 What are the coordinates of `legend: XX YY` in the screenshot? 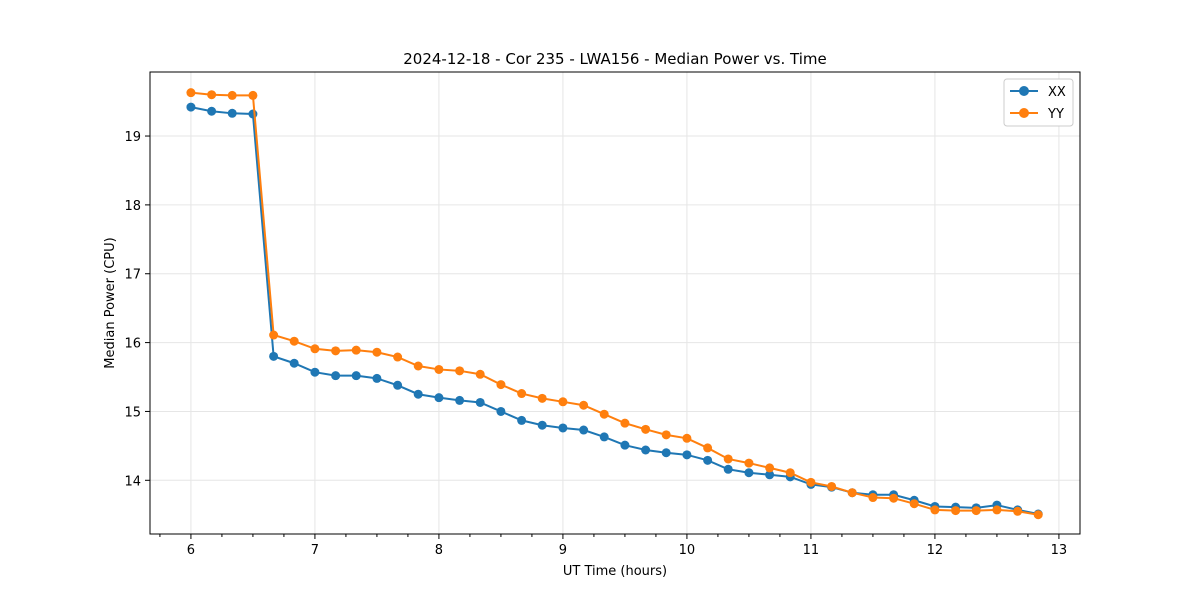 It's located at (1038, 102).